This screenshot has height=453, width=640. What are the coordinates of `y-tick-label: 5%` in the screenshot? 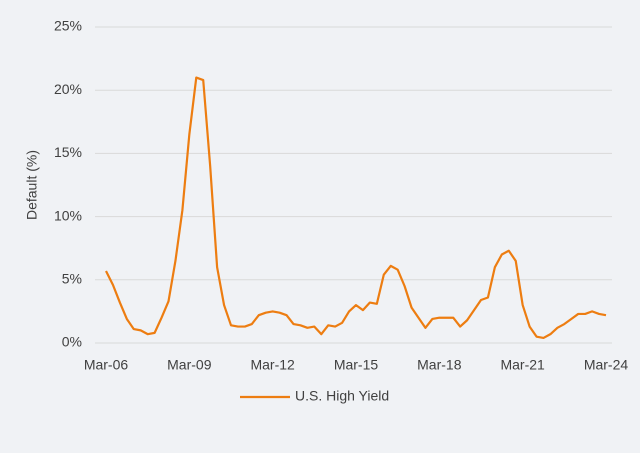 It's located at (72, 279).